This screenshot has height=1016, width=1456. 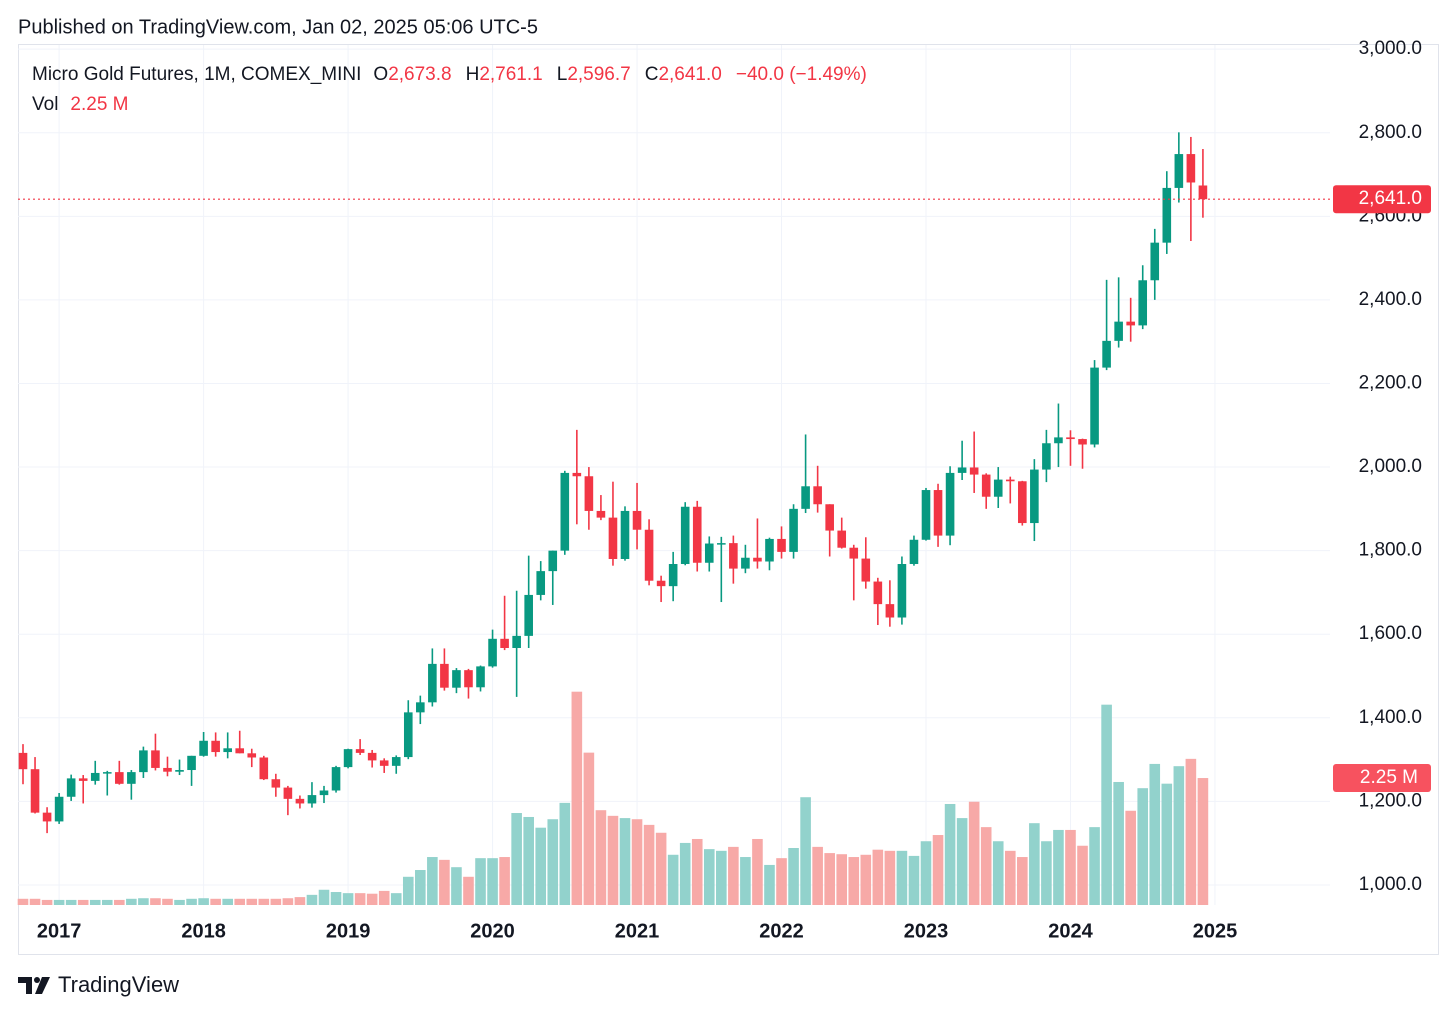 What do you see at coordinates (380, 74) in the screenshot?
I see `legend-key: O` at bounding box center [380, 74].